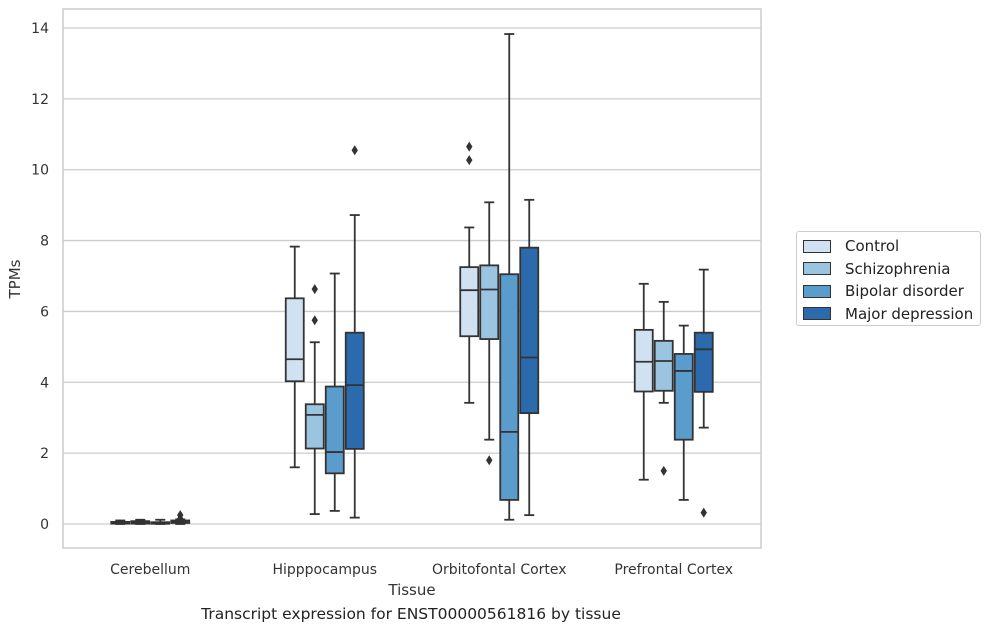 The width and height of the screenshot is (992, 634). Describe the element at coordinates (324, 570) in the screenshot. I see `x-tick-label: Hipppocampus` at that location.